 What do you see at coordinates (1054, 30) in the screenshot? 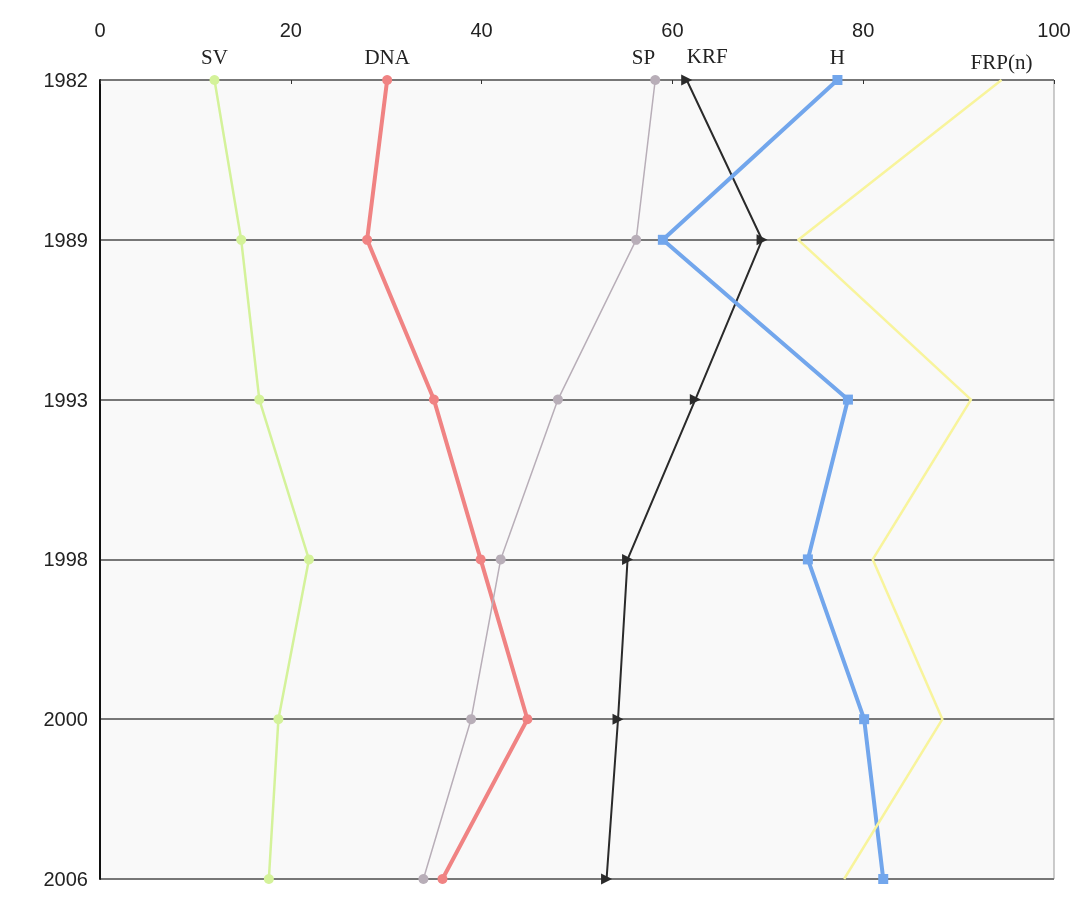
I see `x-tick-label: 100` at bounding box center [1054, 30].